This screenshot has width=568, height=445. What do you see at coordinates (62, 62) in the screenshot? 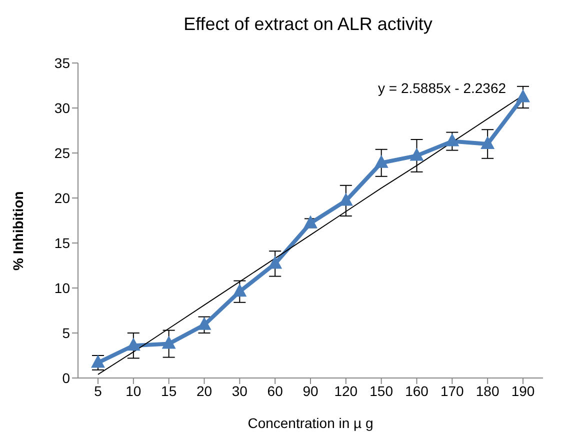
I see `y-tick-label: 35` at bounding box center [62, 62].